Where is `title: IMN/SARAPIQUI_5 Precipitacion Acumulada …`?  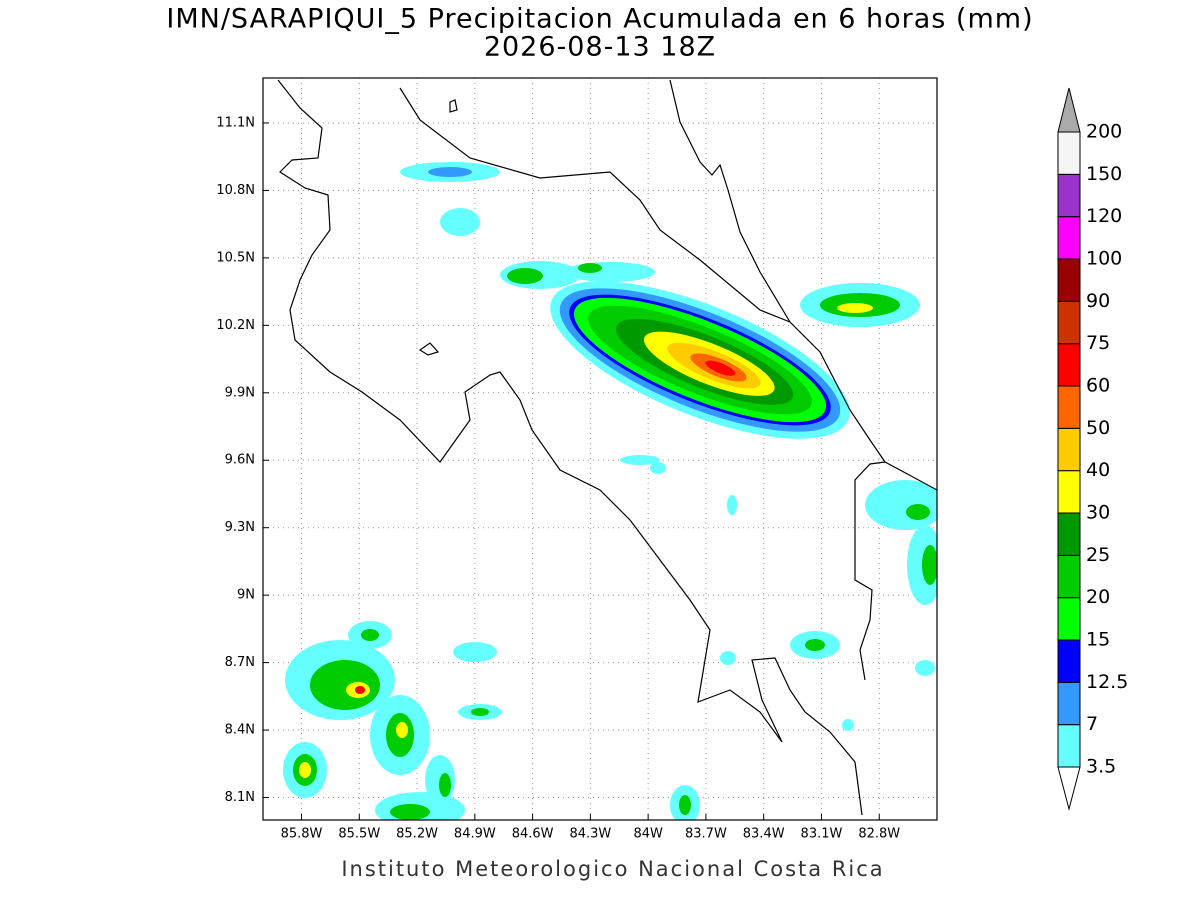 title: IMN/SARAPIQUI_5 Precipitacion Acumulada … is located at coordinates (599, 19).